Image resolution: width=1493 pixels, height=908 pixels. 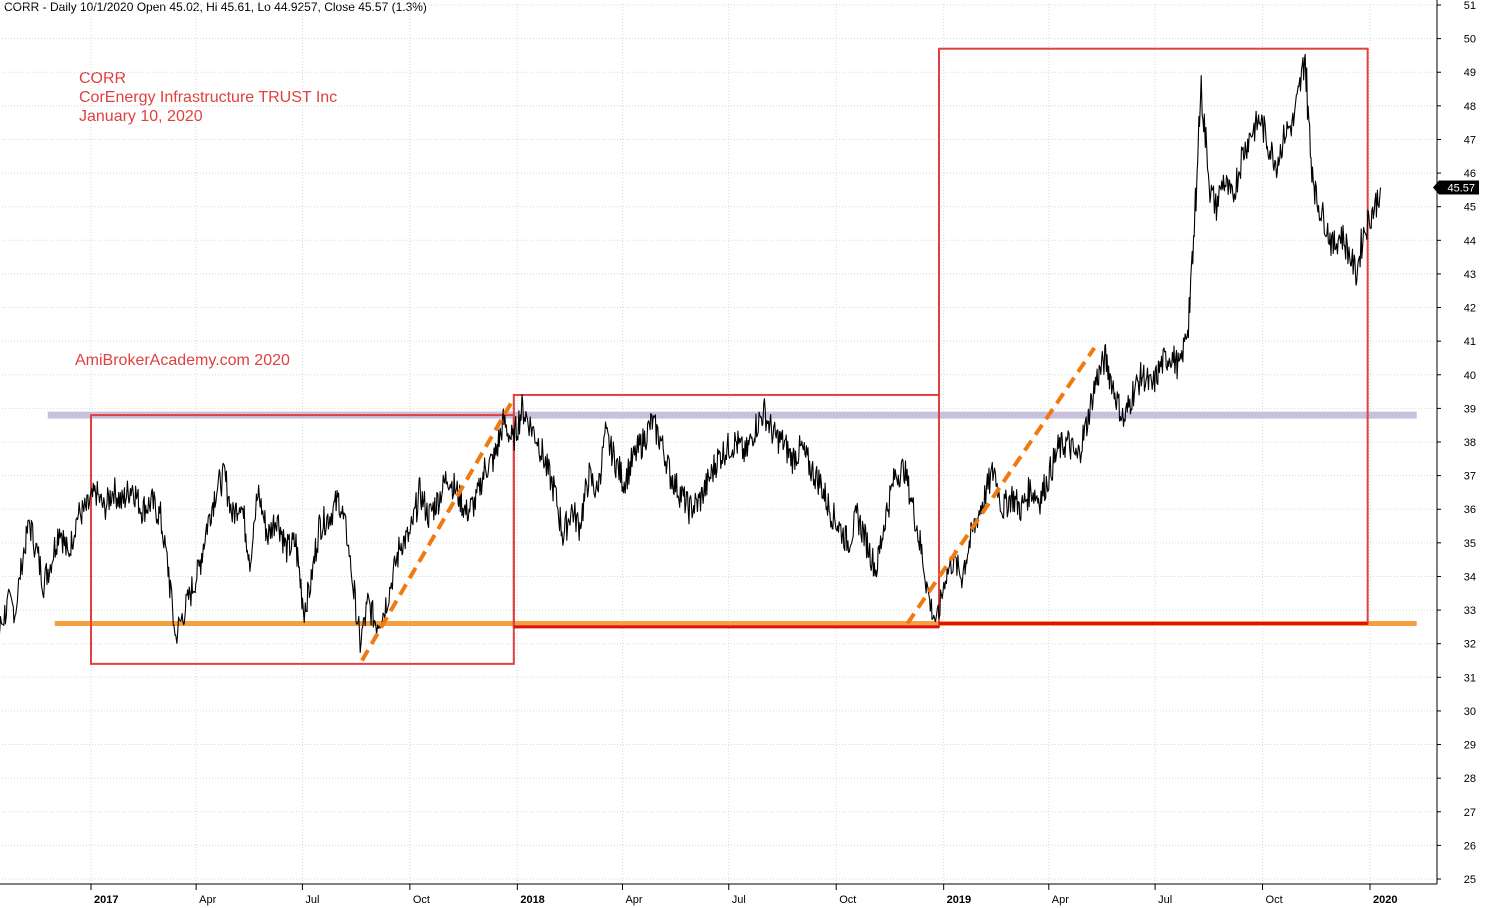 I want to click on y-tick-label: 30, so click(x=1470, y=712).